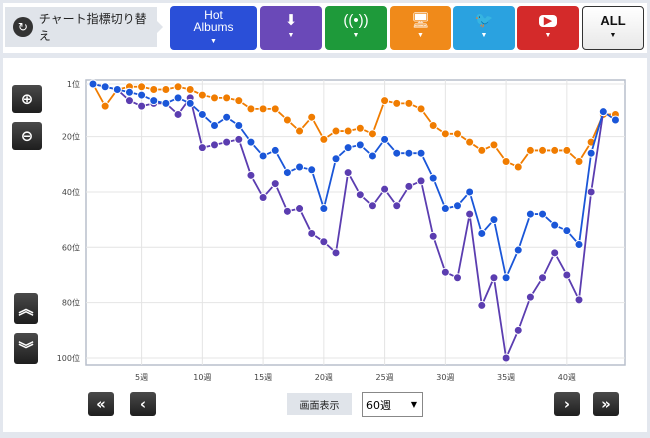 The image size is (650, 438). Describe the element at coordinates (356, 28) in the screenshot. I see `chart-radio-button: ((•)) ▼` at that location.